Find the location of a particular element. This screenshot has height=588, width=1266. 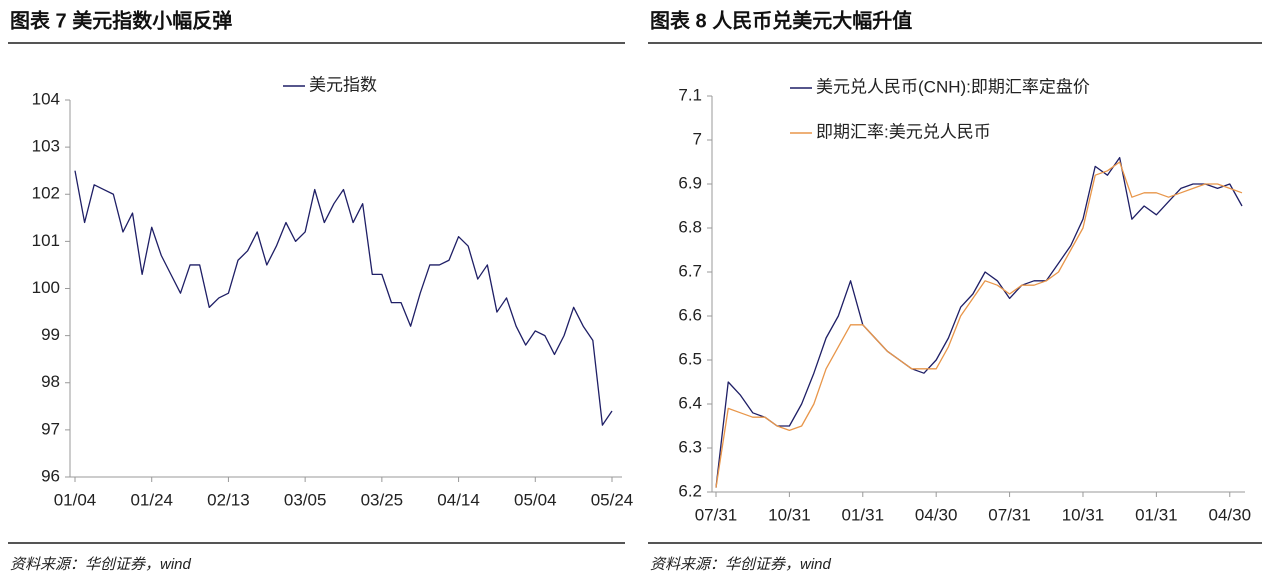

x-tick-label: 03/25 is located at coordinates (382, 499).